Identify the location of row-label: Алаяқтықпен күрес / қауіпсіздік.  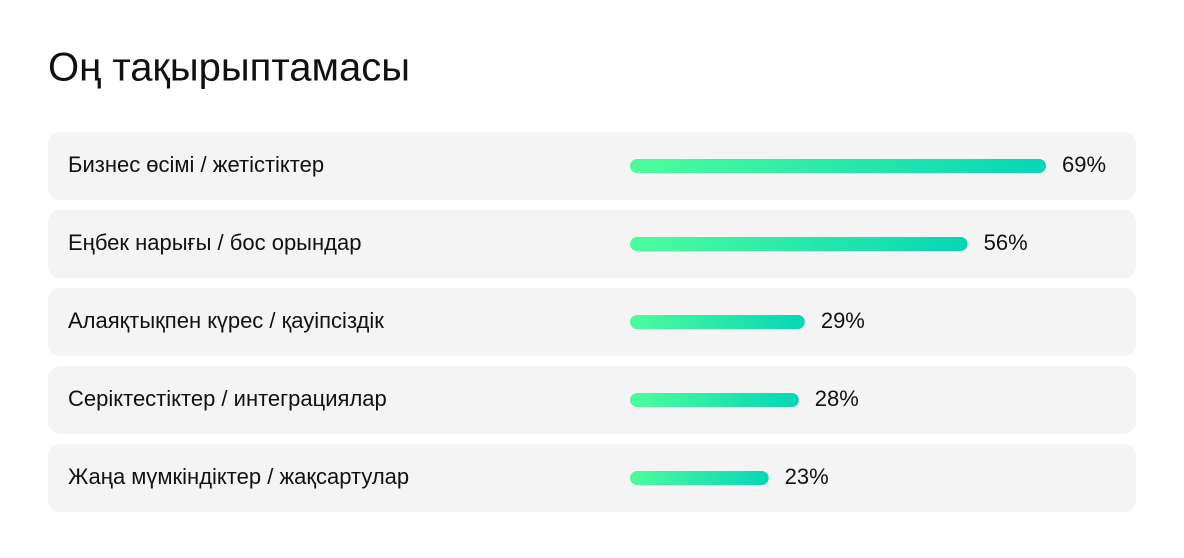
(226, 320).